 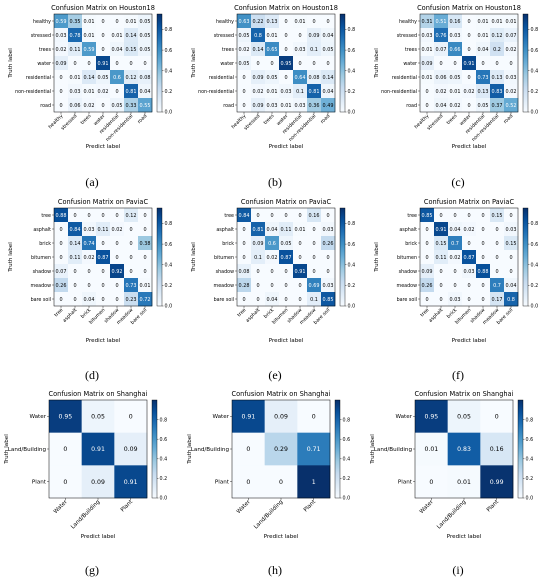 I want to click on cell-value-0-0: 0.31, so click(x=427, y=22).